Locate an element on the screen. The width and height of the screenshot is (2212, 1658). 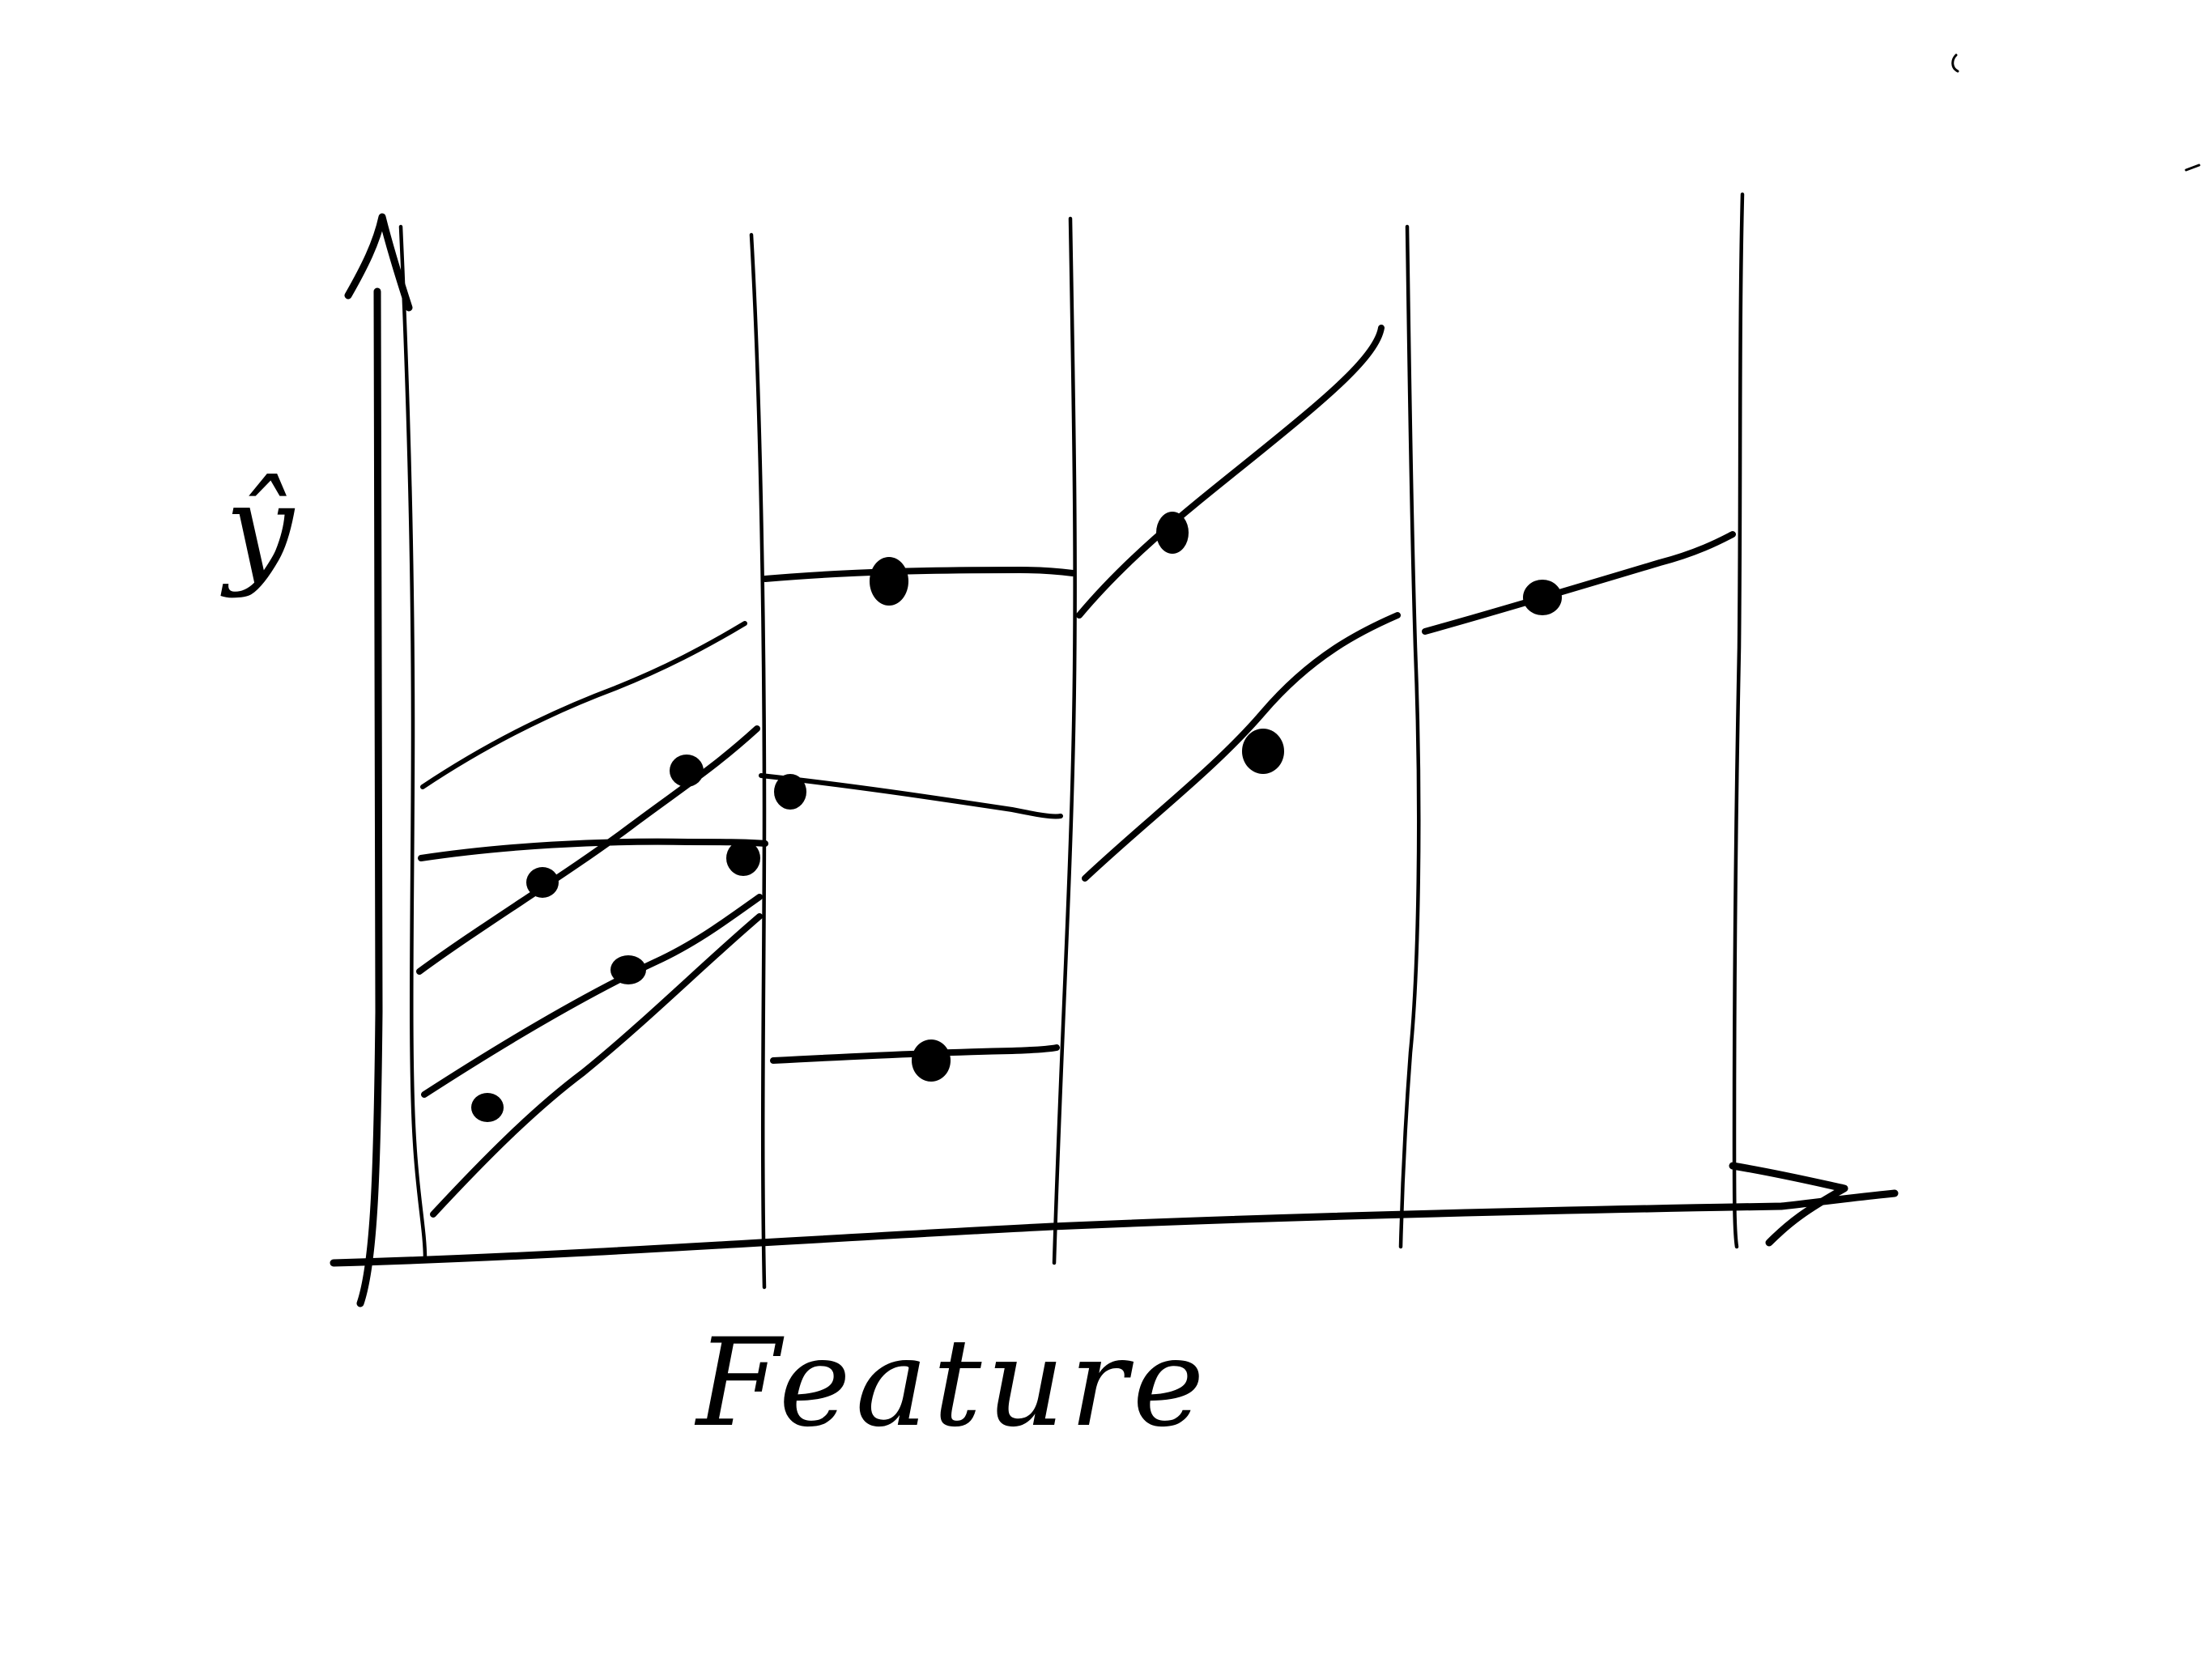
fit-line-1c is located at coordinates (588, 850).